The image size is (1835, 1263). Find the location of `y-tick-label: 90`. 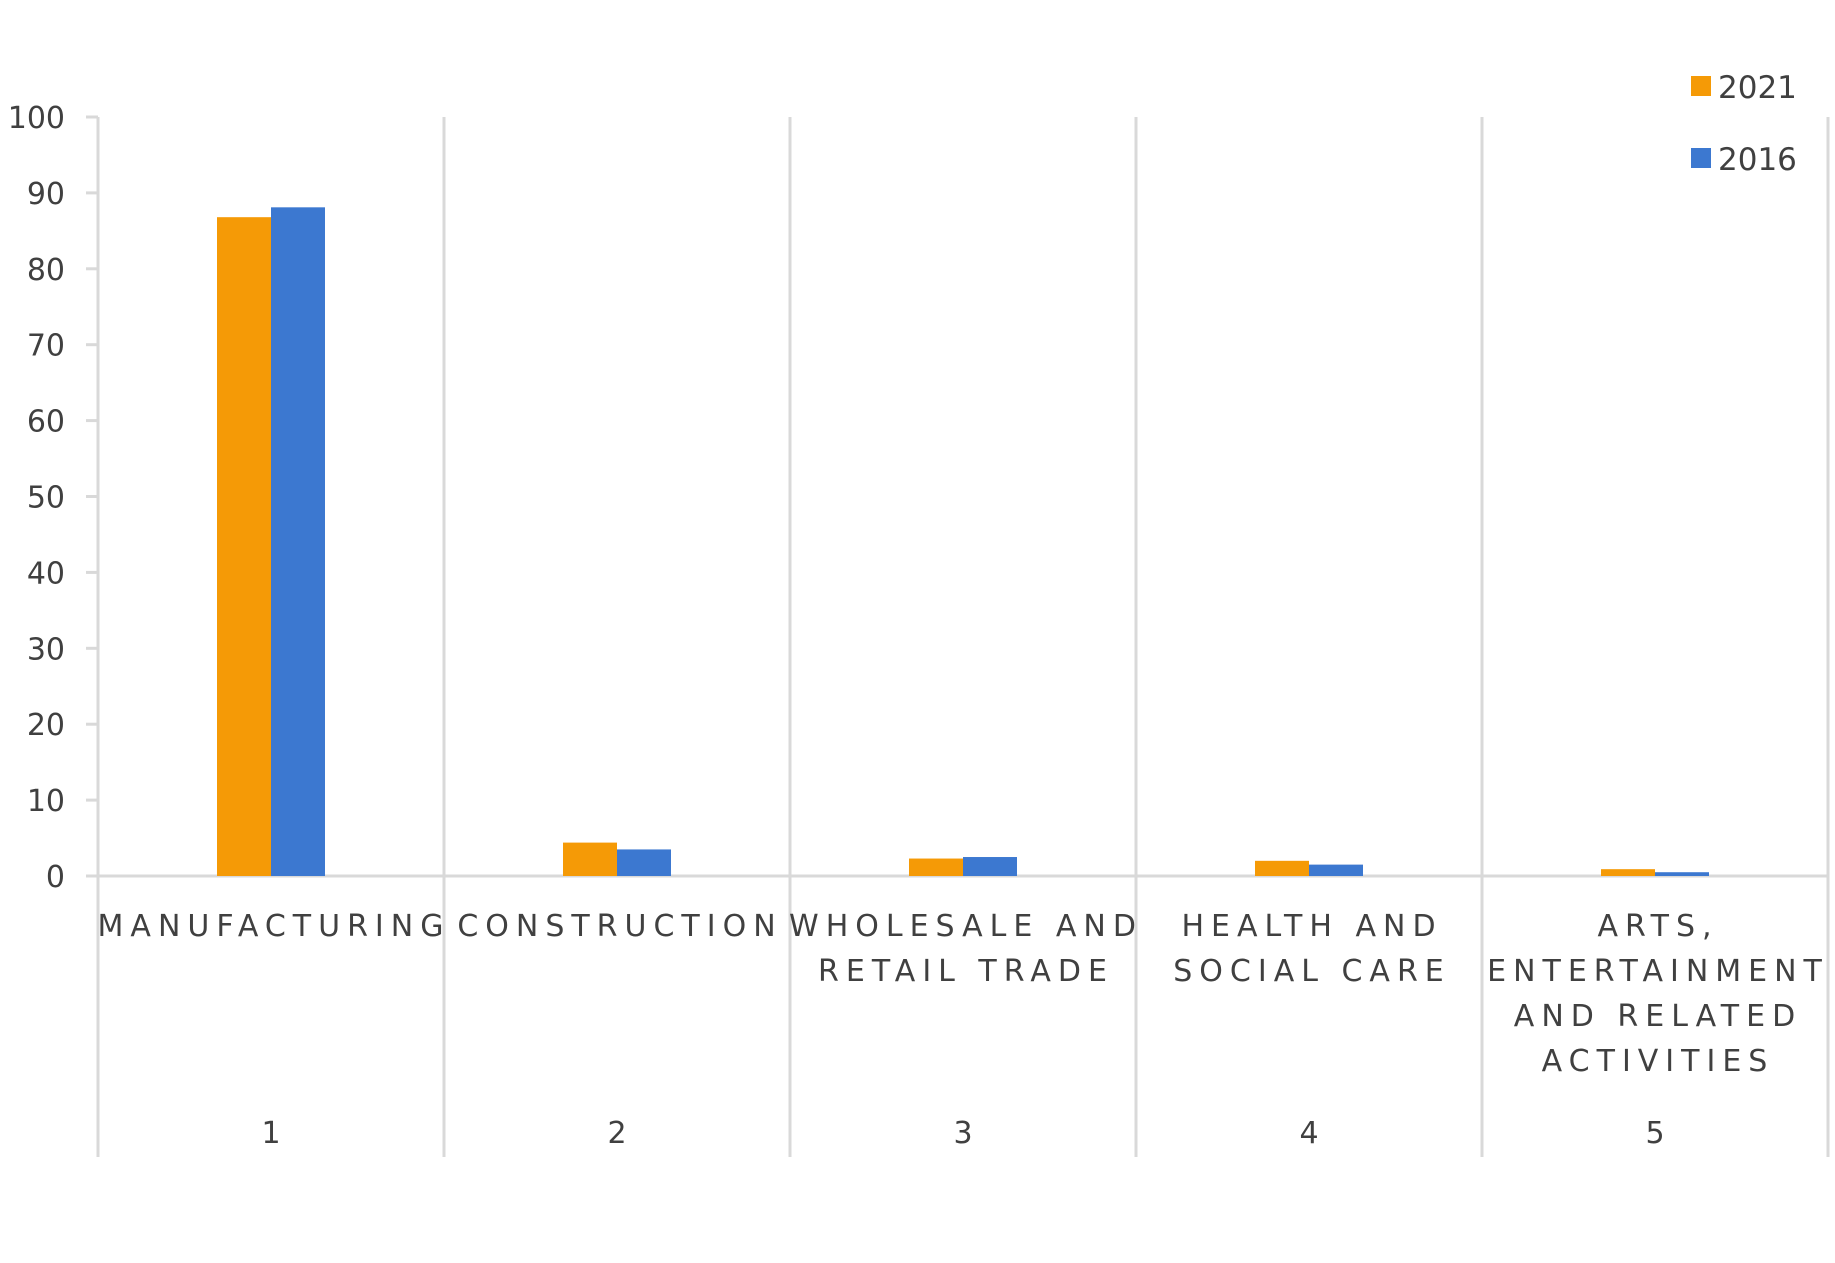

y-tick-label: 90 is located at coordinates (46, 194).